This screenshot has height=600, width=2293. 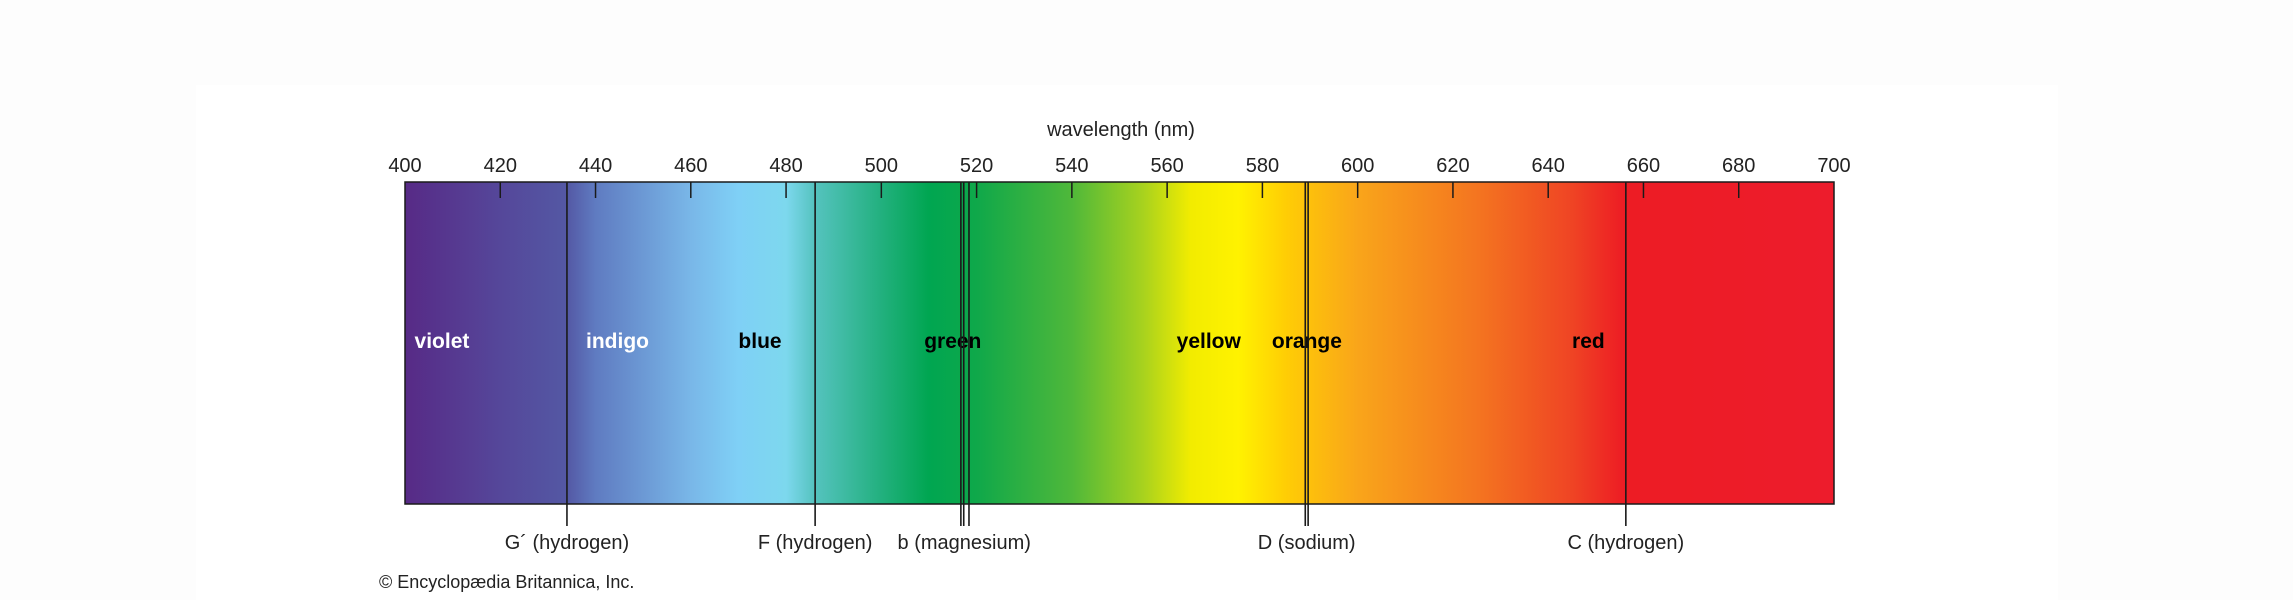 What do you see at coordinates (952, 341) in the screenshot?
I see `band-label-green: green` at bounding box center [952, 341].